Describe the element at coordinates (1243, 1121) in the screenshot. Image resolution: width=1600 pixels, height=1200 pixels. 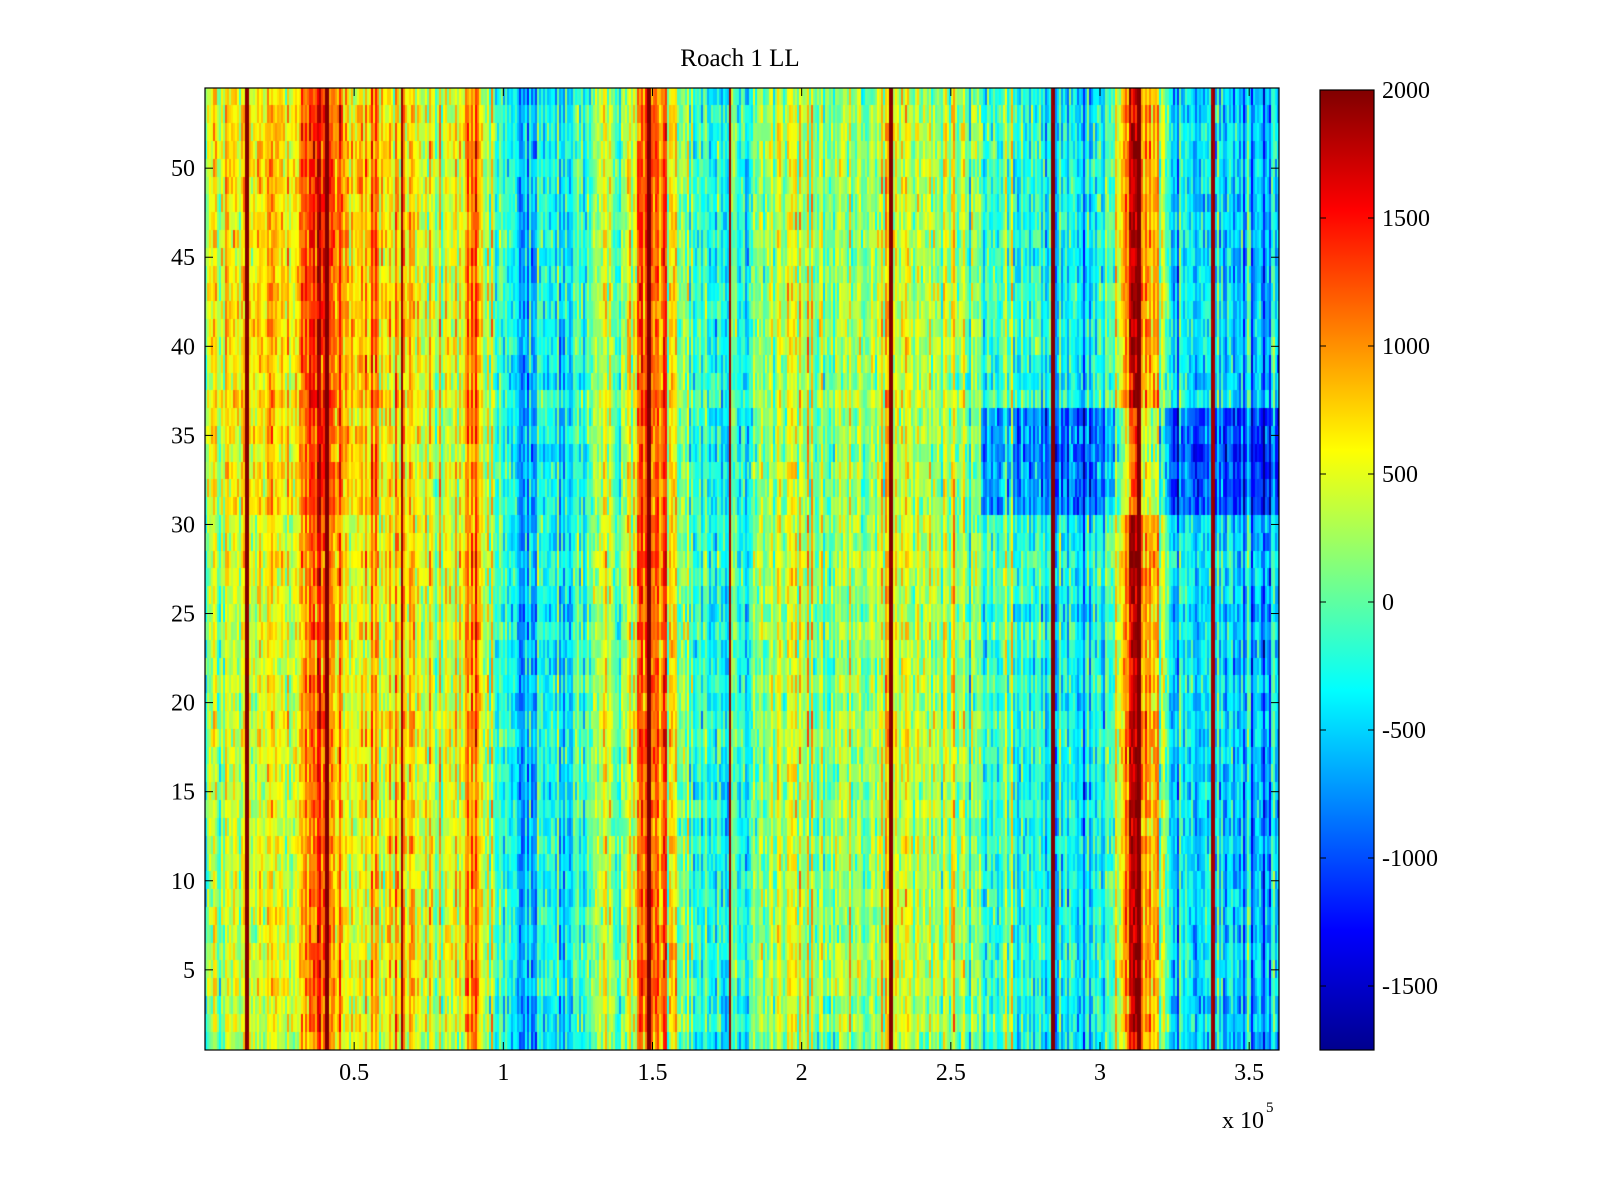
I see `x-multiplier-base: x 10` at that location.